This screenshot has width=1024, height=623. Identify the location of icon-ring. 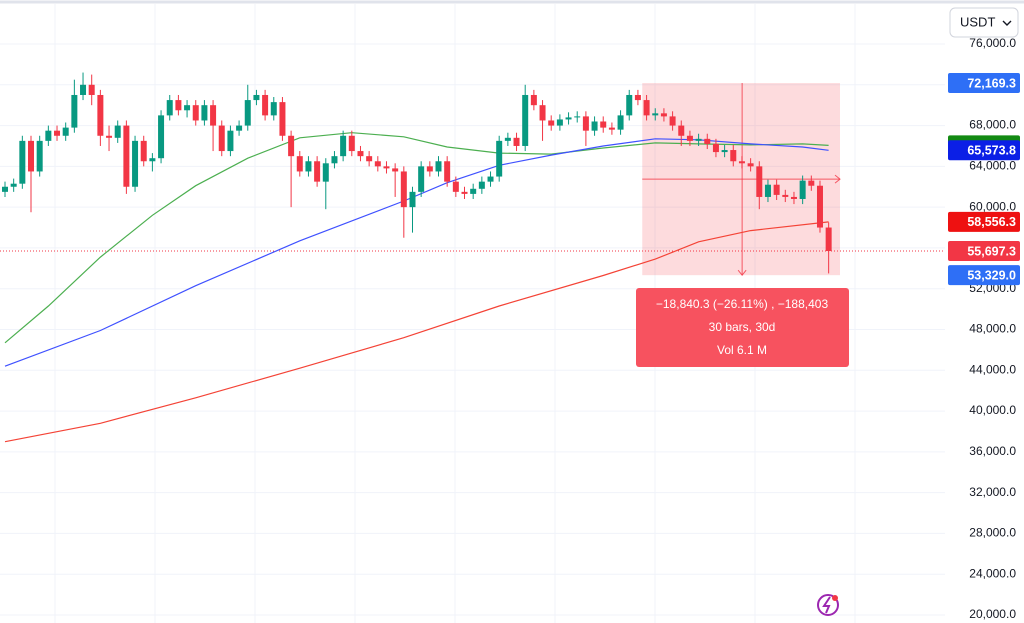
(828, 605).